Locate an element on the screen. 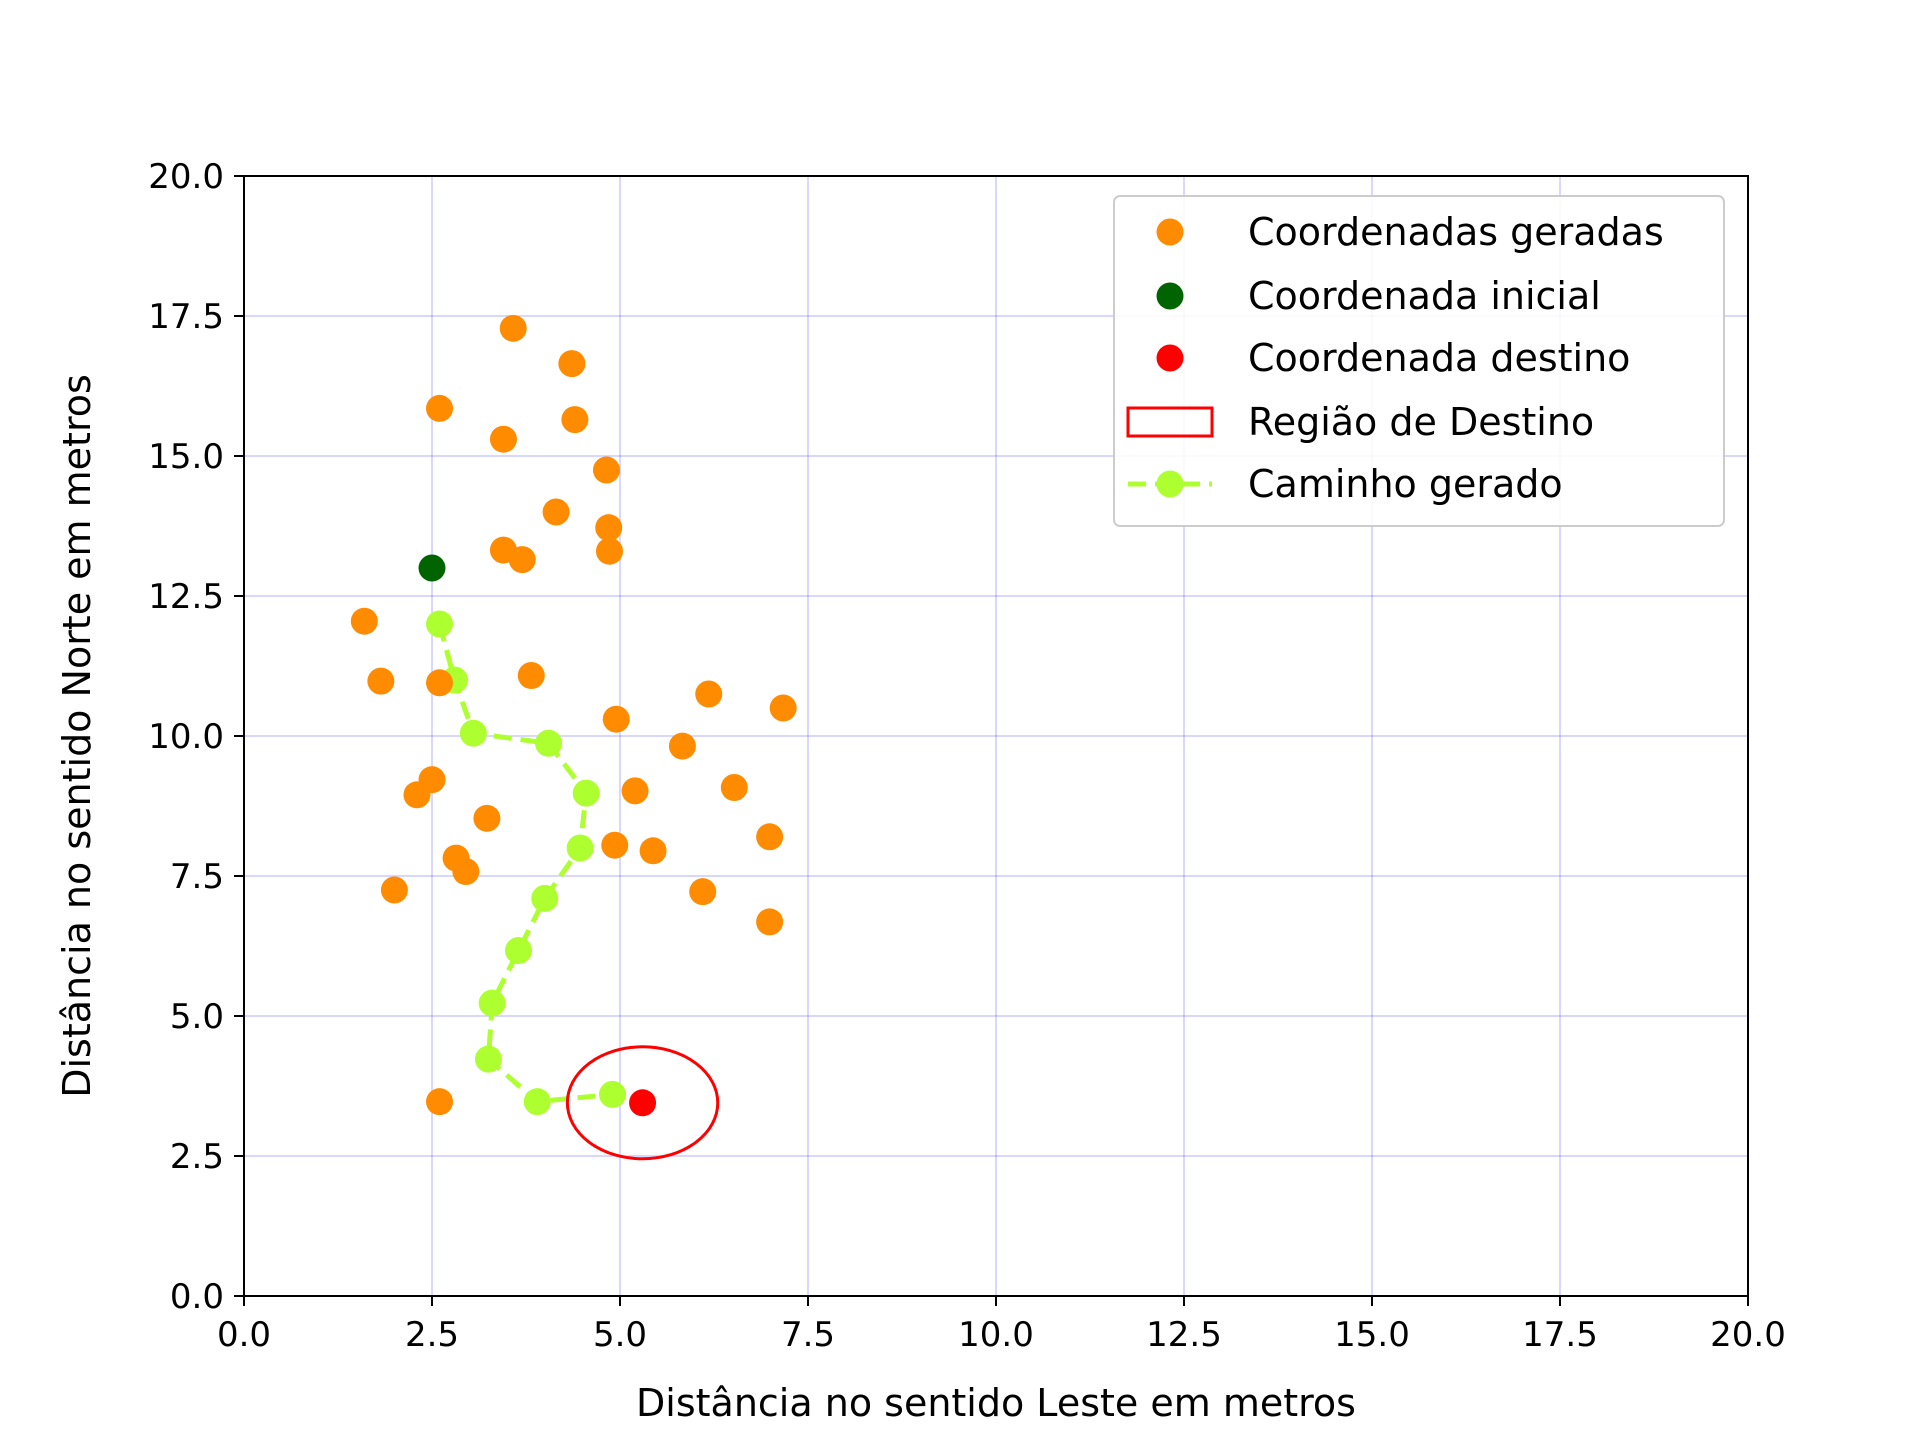 Image resolution: width=1920 pixels, height=1440 pixels. x-tick-label: 5.0 is located at coordinates (620, 1335).